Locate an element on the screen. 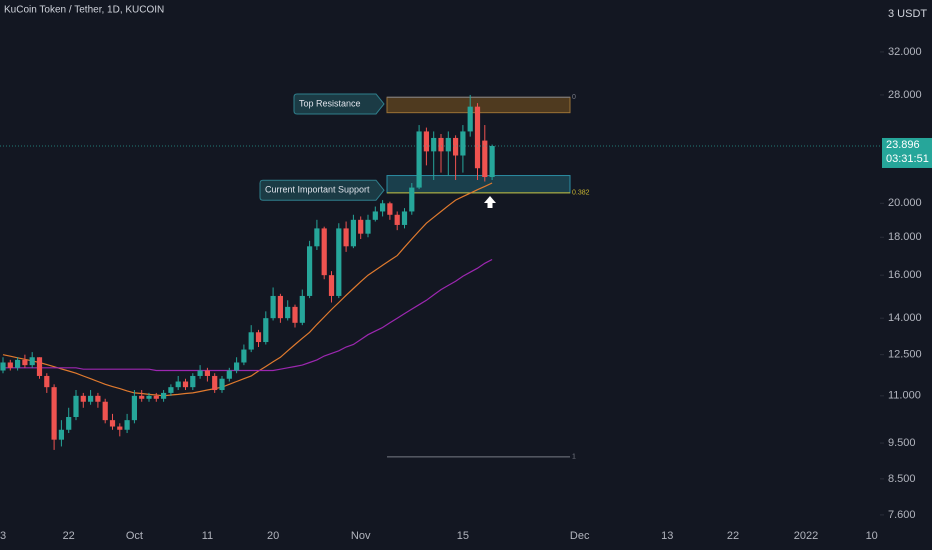  arrow-icon is located at coordinates (490, 202).